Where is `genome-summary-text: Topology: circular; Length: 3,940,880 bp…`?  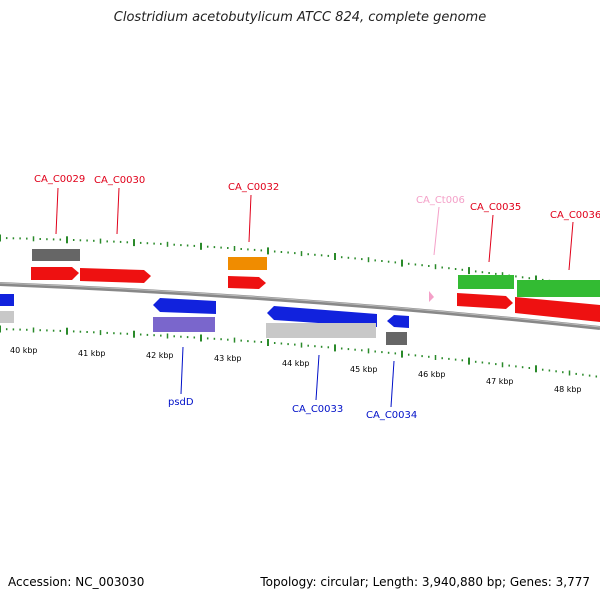 genome-summary-text: Topology: circular; Length: 3,940,880 bp… is located at coordinates (425, 582).